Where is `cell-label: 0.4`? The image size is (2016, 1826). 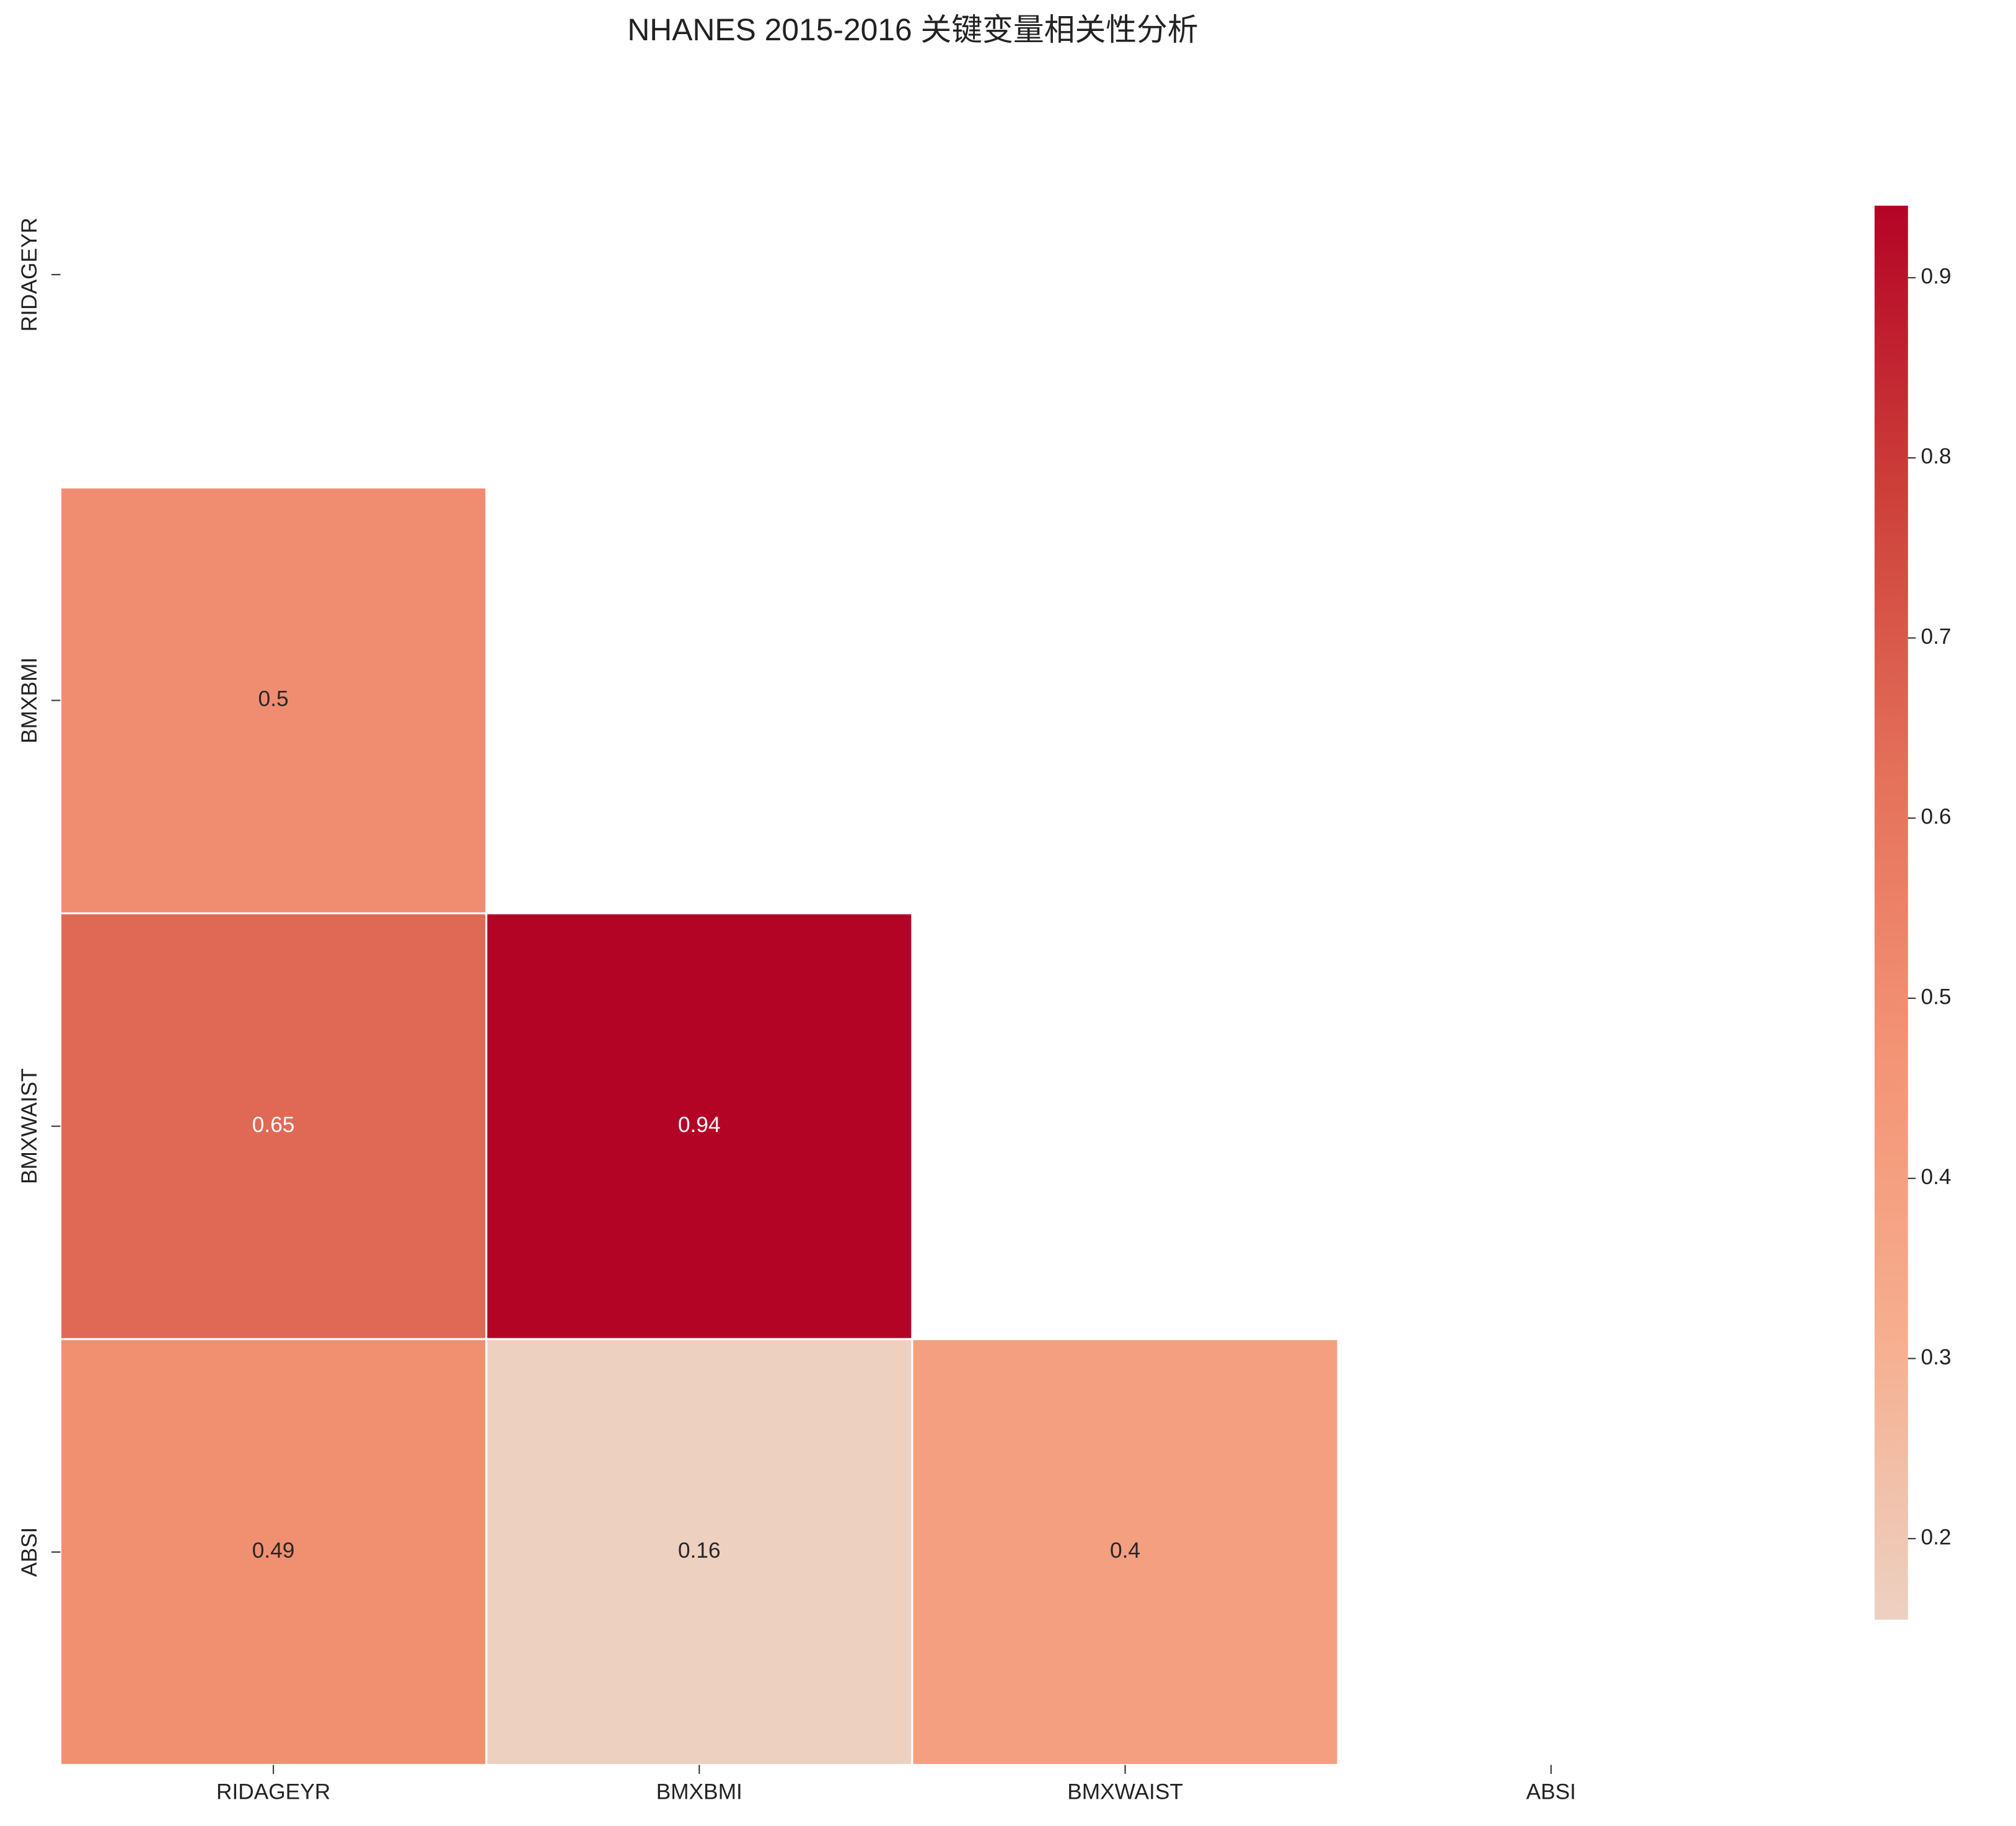 cell-label: 0.4 is located at coordinates (1125, 1551).